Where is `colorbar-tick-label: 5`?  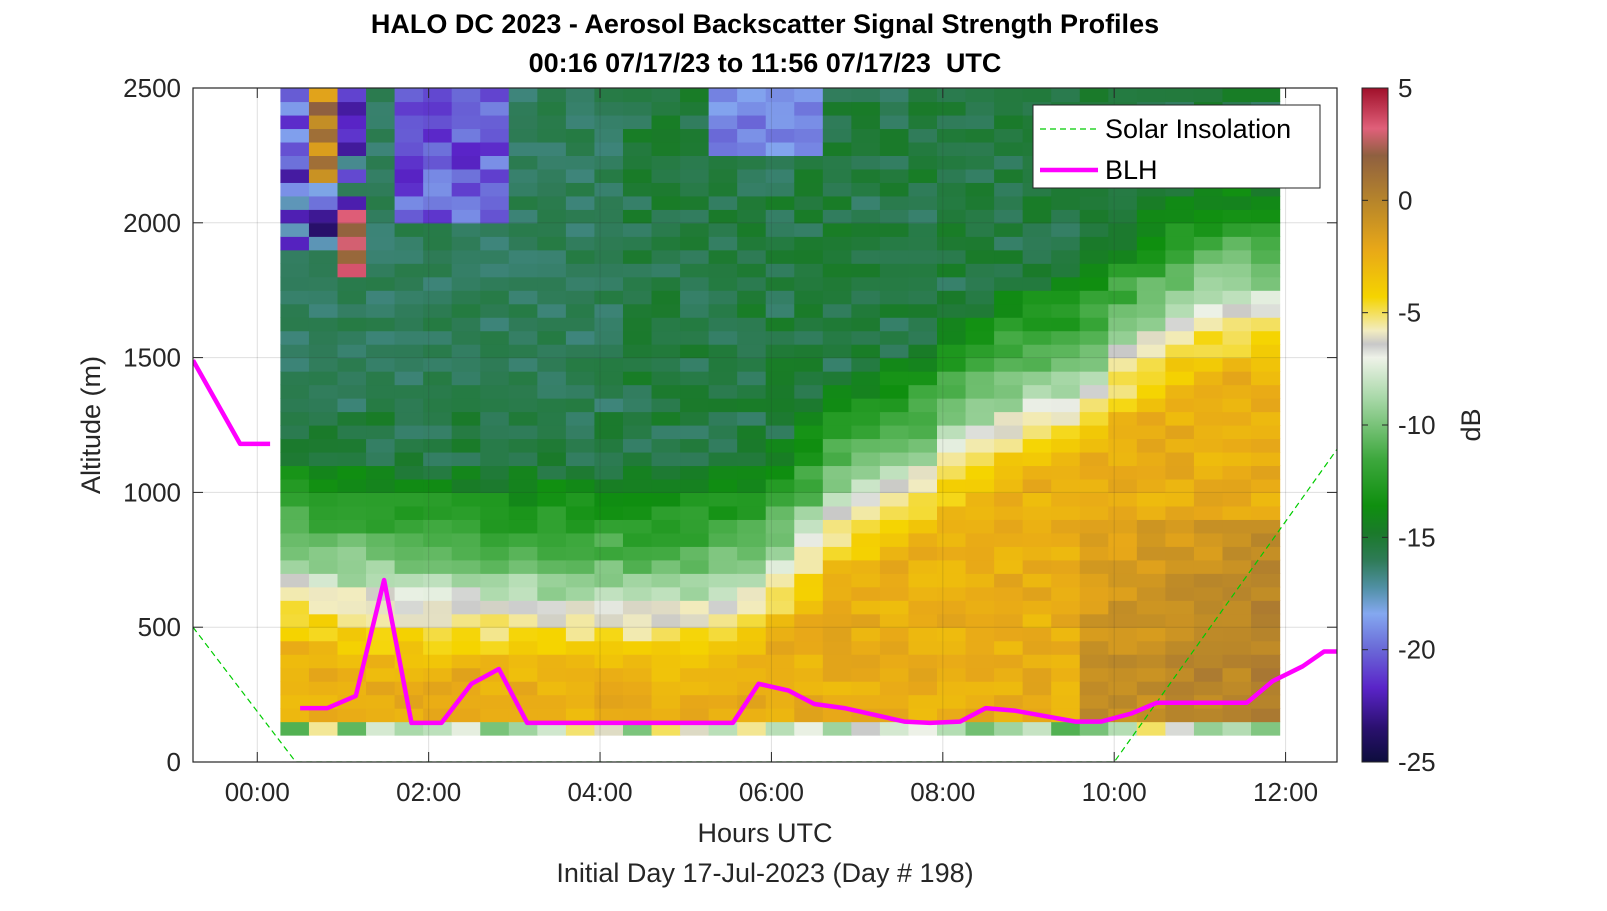 colorbar-tick-label: 5 is located at coordinates (1405, 88).